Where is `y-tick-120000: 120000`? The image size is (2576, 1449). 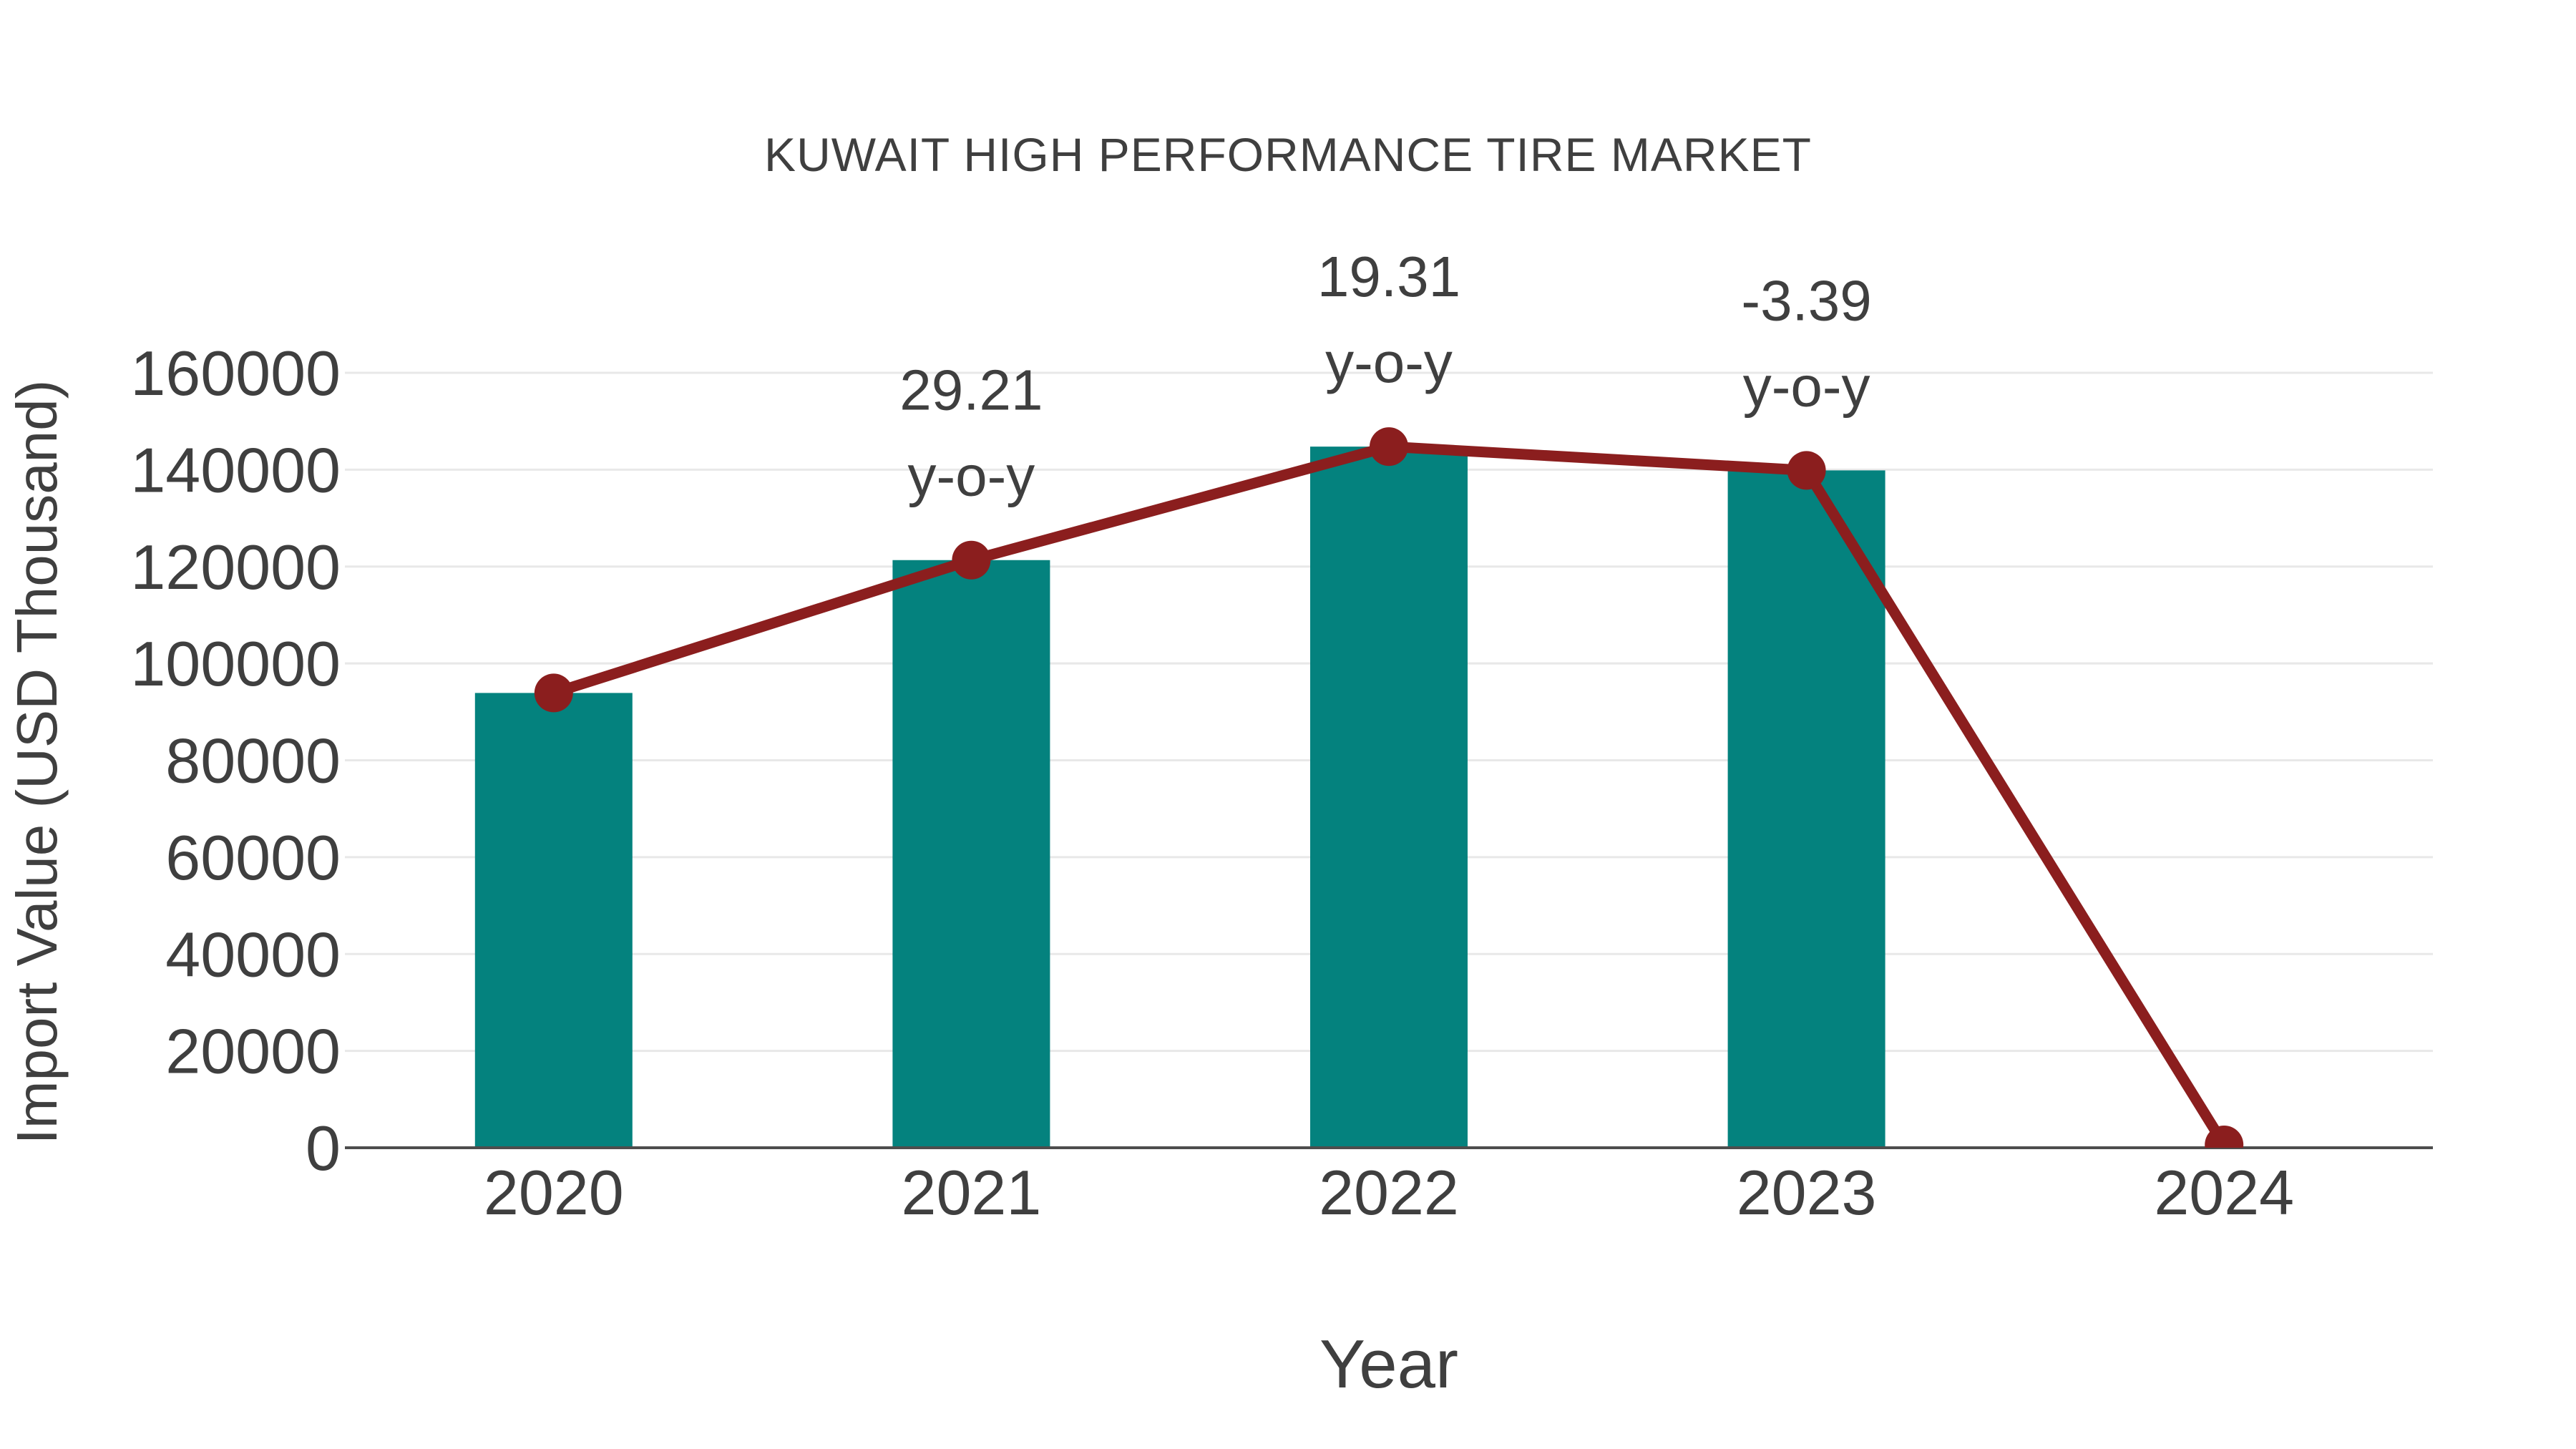 y-tick-120000: 120000 is located at coordinates (235, 567).